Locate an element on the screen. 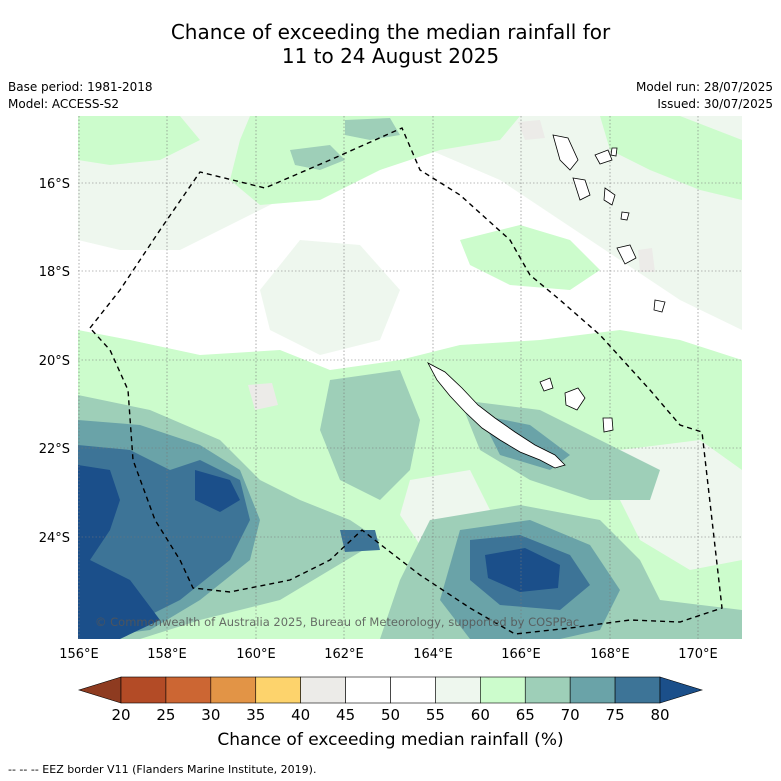 The width and height of the screenshot is (781, 781). colorbar-ticks: 20 25 30 35 40 45 50 55 60 65 70 75 80 is located at coordinates (390, 715).